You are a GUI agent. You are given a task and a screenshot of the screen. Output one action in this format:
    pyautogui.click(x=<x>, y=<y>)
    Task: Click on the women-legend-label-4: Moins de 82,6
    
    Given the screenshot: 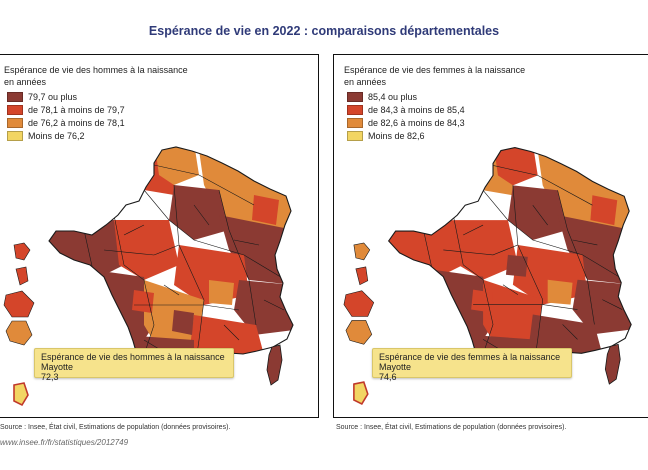 What is the action you would take?
    pyautogui.click(x=396, y=135)
    